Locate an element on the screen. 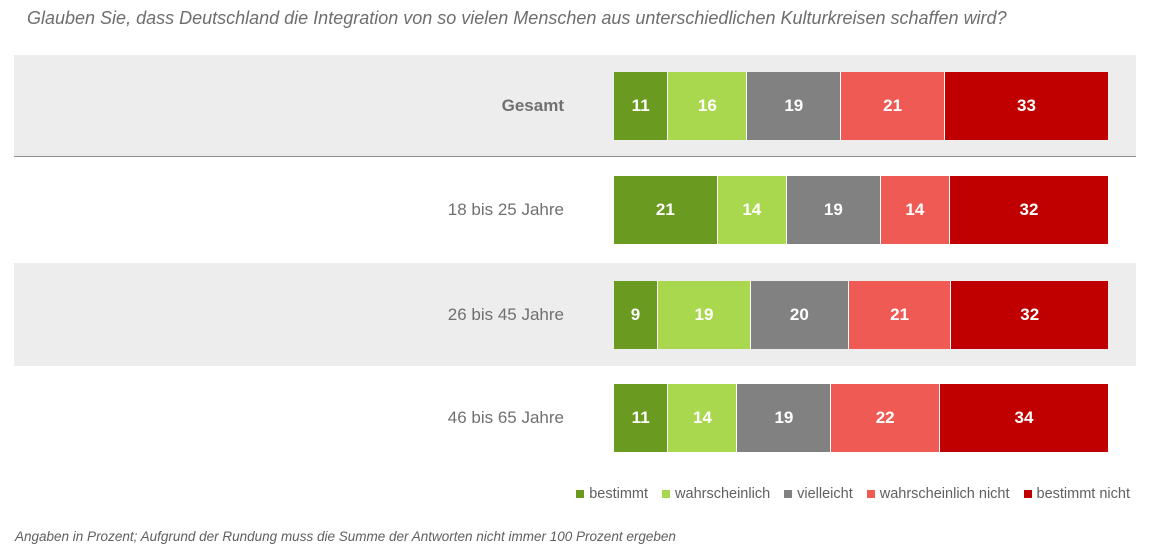 This screenshot has width=1149, height=554. category-label: 26 bis 45 Jahre is located at coordinates (505, 314).